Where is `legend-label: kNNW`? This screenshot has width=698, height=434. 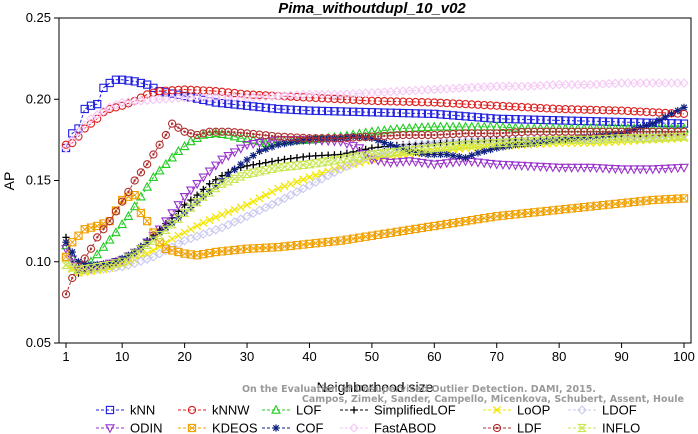
legend-label: kNNW is located at coordinates (231, 410).